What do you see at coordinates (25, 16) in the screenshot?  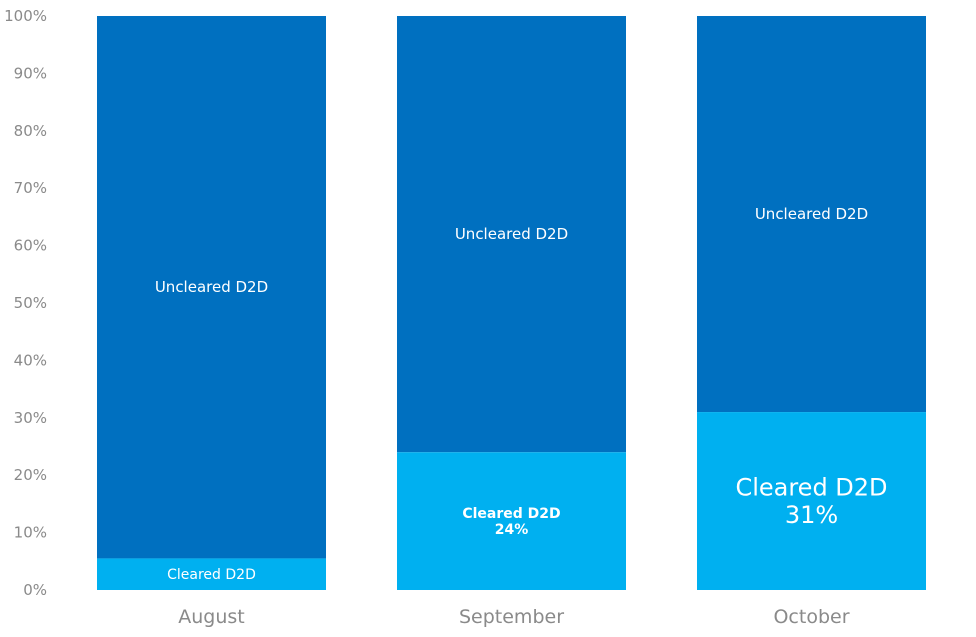 I see `y-tick-label: 100%` at bounding box center [25, 16].